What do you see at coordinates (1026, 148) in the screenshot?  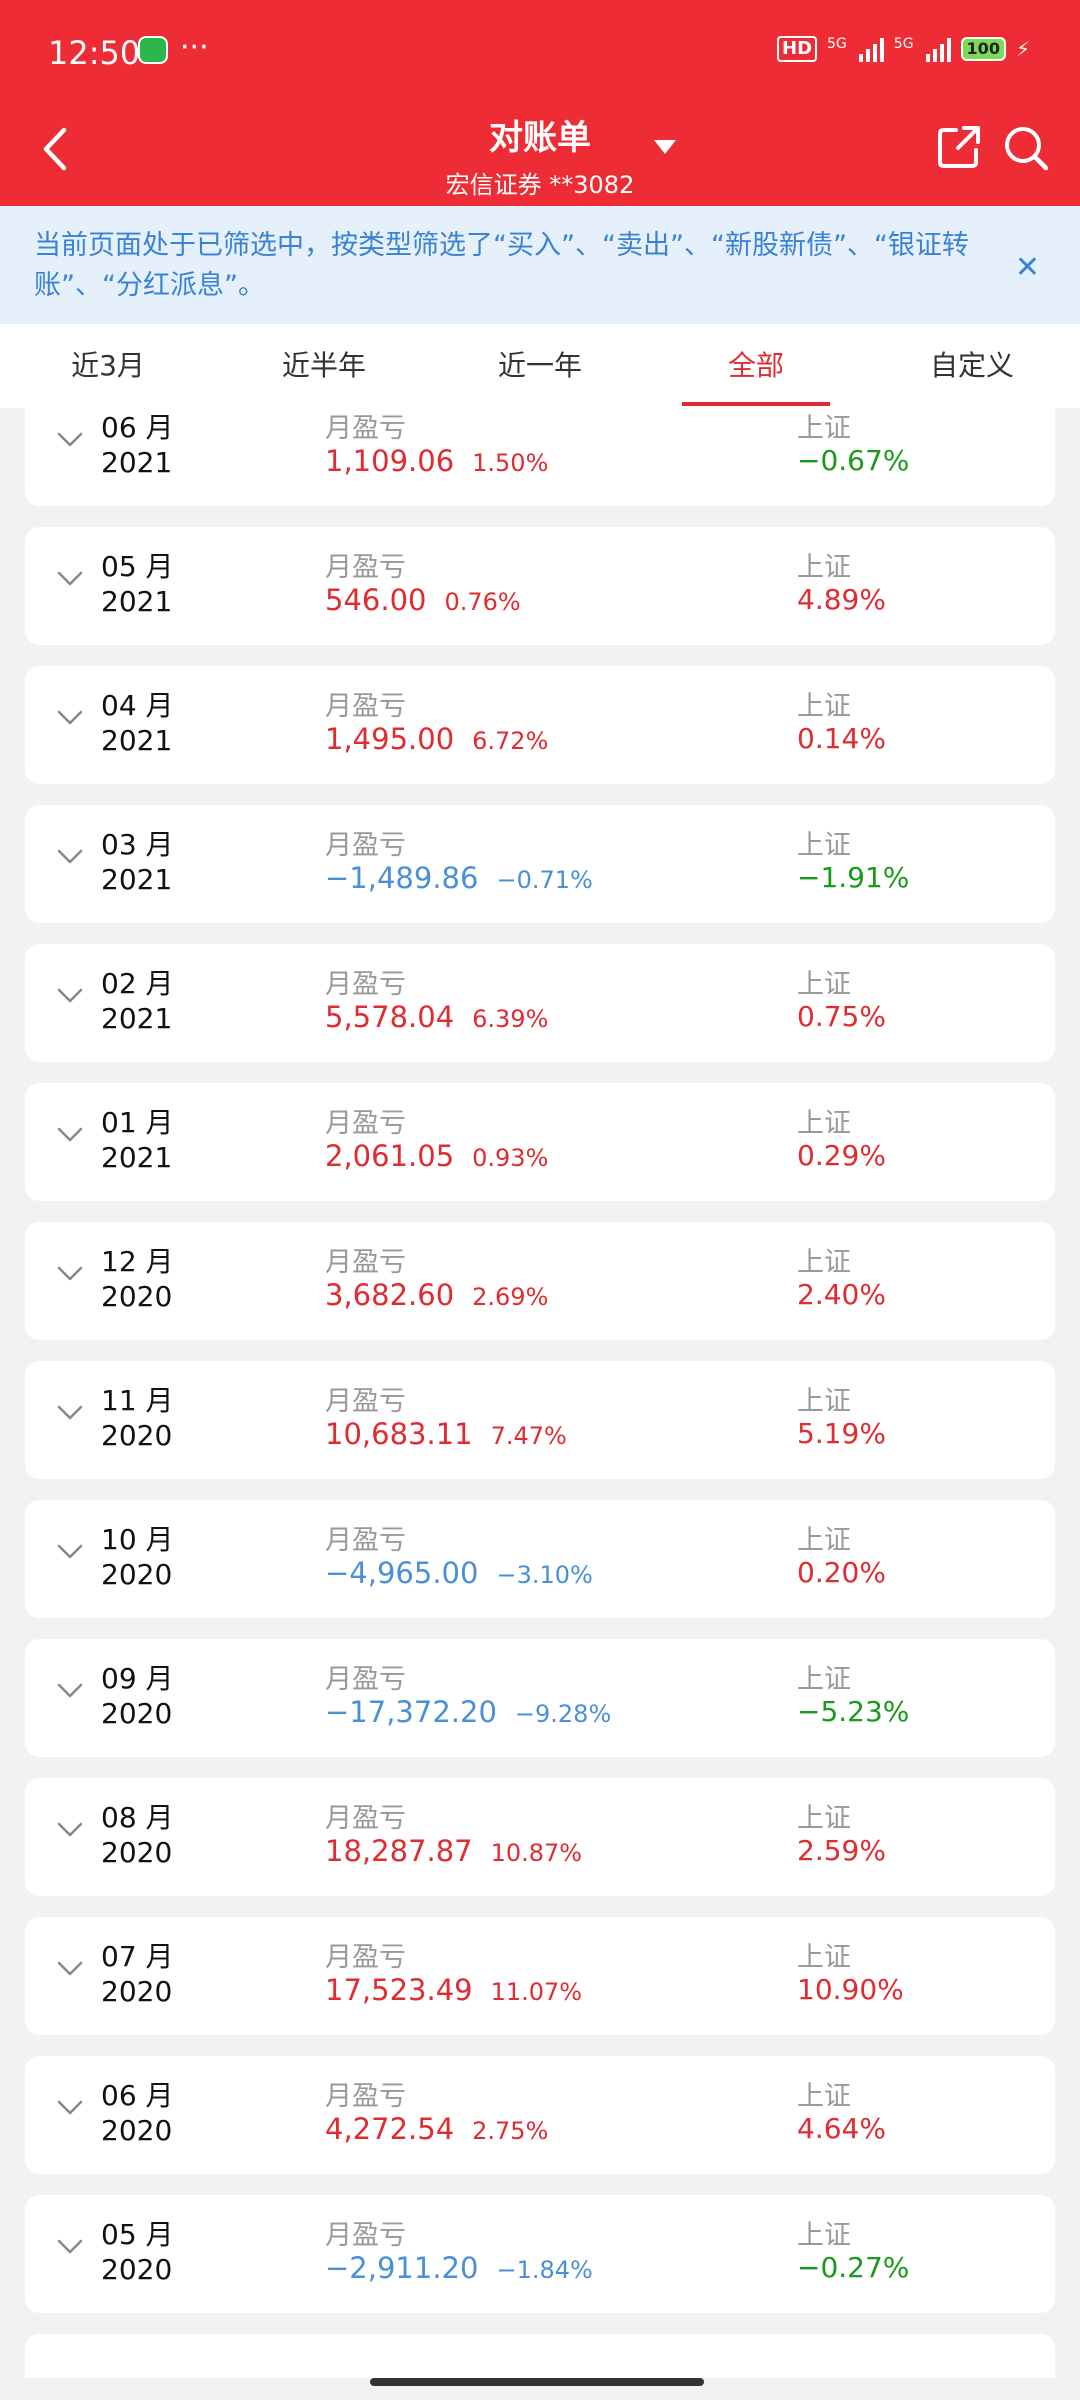 I see `search-icon` at bounding box center [1026, 148].